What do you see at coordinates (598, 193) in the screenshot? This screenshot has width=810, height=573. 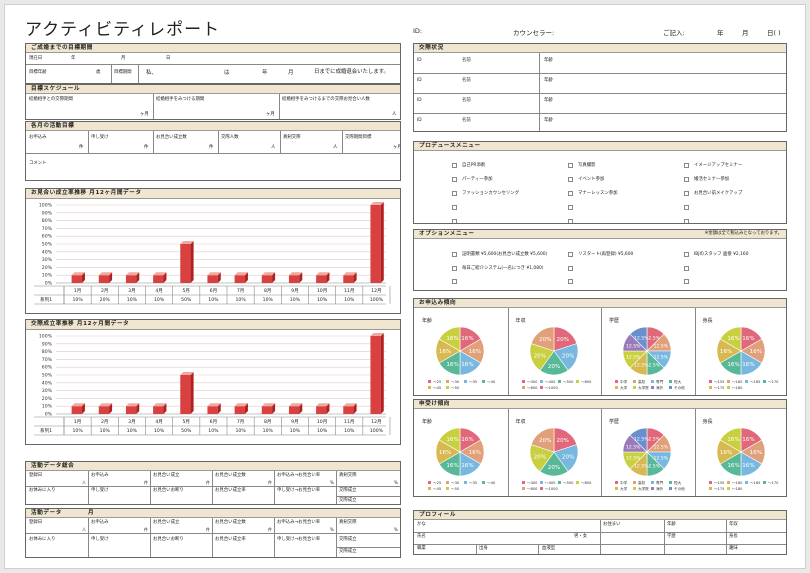 I see `produce-item-label: マナーレッスン参加` at bounding box center [598, 193].